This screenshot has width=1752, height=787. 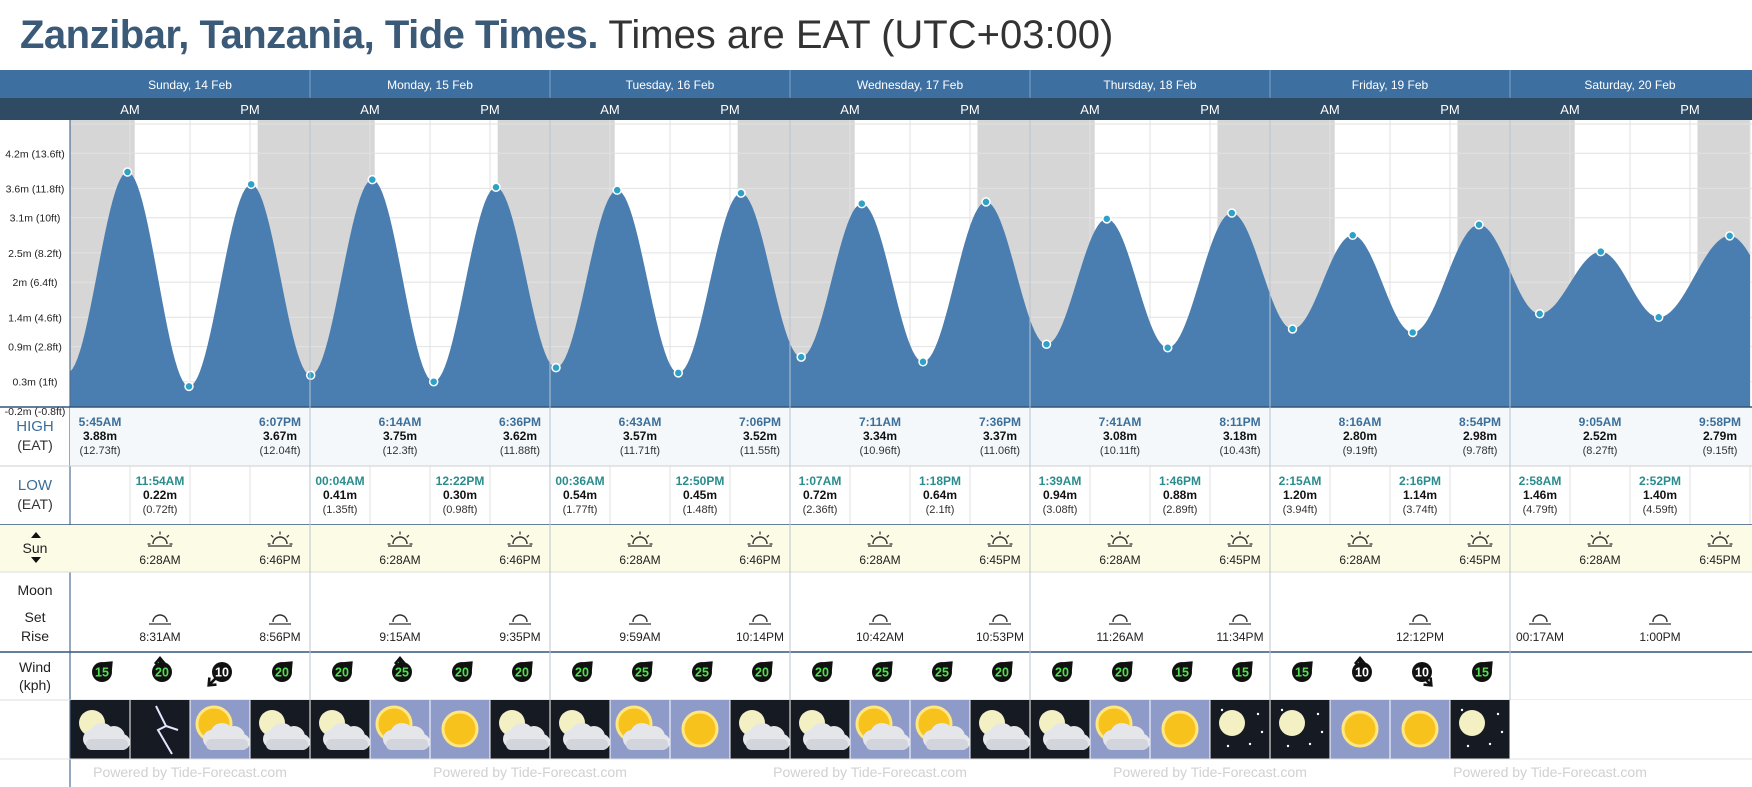 What do you see at coordinates (880, 637) in the screenshot?
I see `moonset-time: 10:42AM` at bounding box center [880, 637].